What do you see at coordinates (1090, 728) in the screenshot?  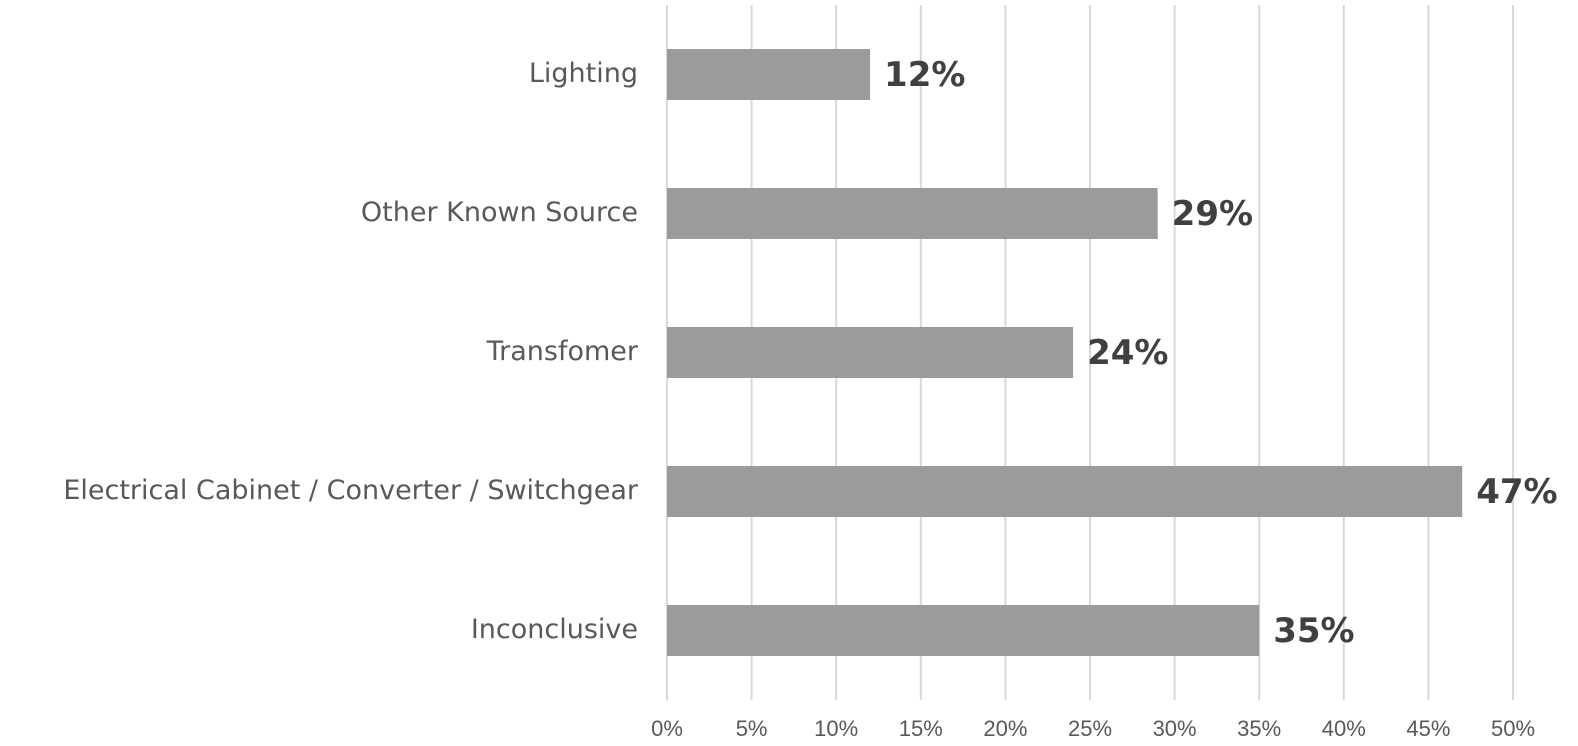 I see `x-tick-label: 25%` at bounding box center [1090, 728].